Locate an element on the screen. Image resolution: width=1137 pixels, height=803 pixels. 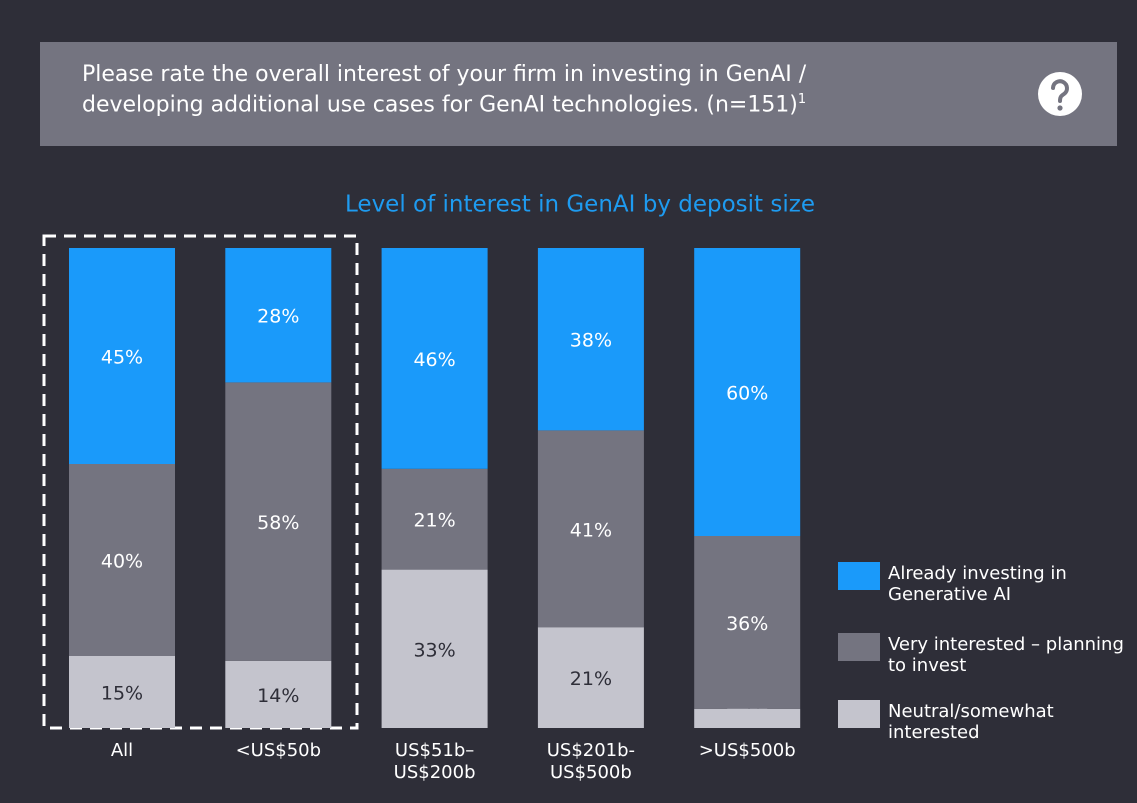
x-tick-label: US$51b–US$200b is located at coordinates (434, 761).